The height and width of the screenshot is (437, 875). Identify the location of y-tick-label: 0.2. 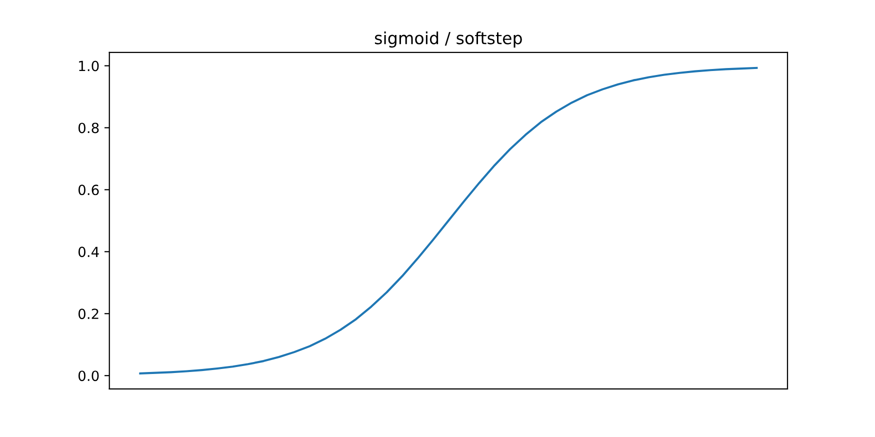
(88, 314).